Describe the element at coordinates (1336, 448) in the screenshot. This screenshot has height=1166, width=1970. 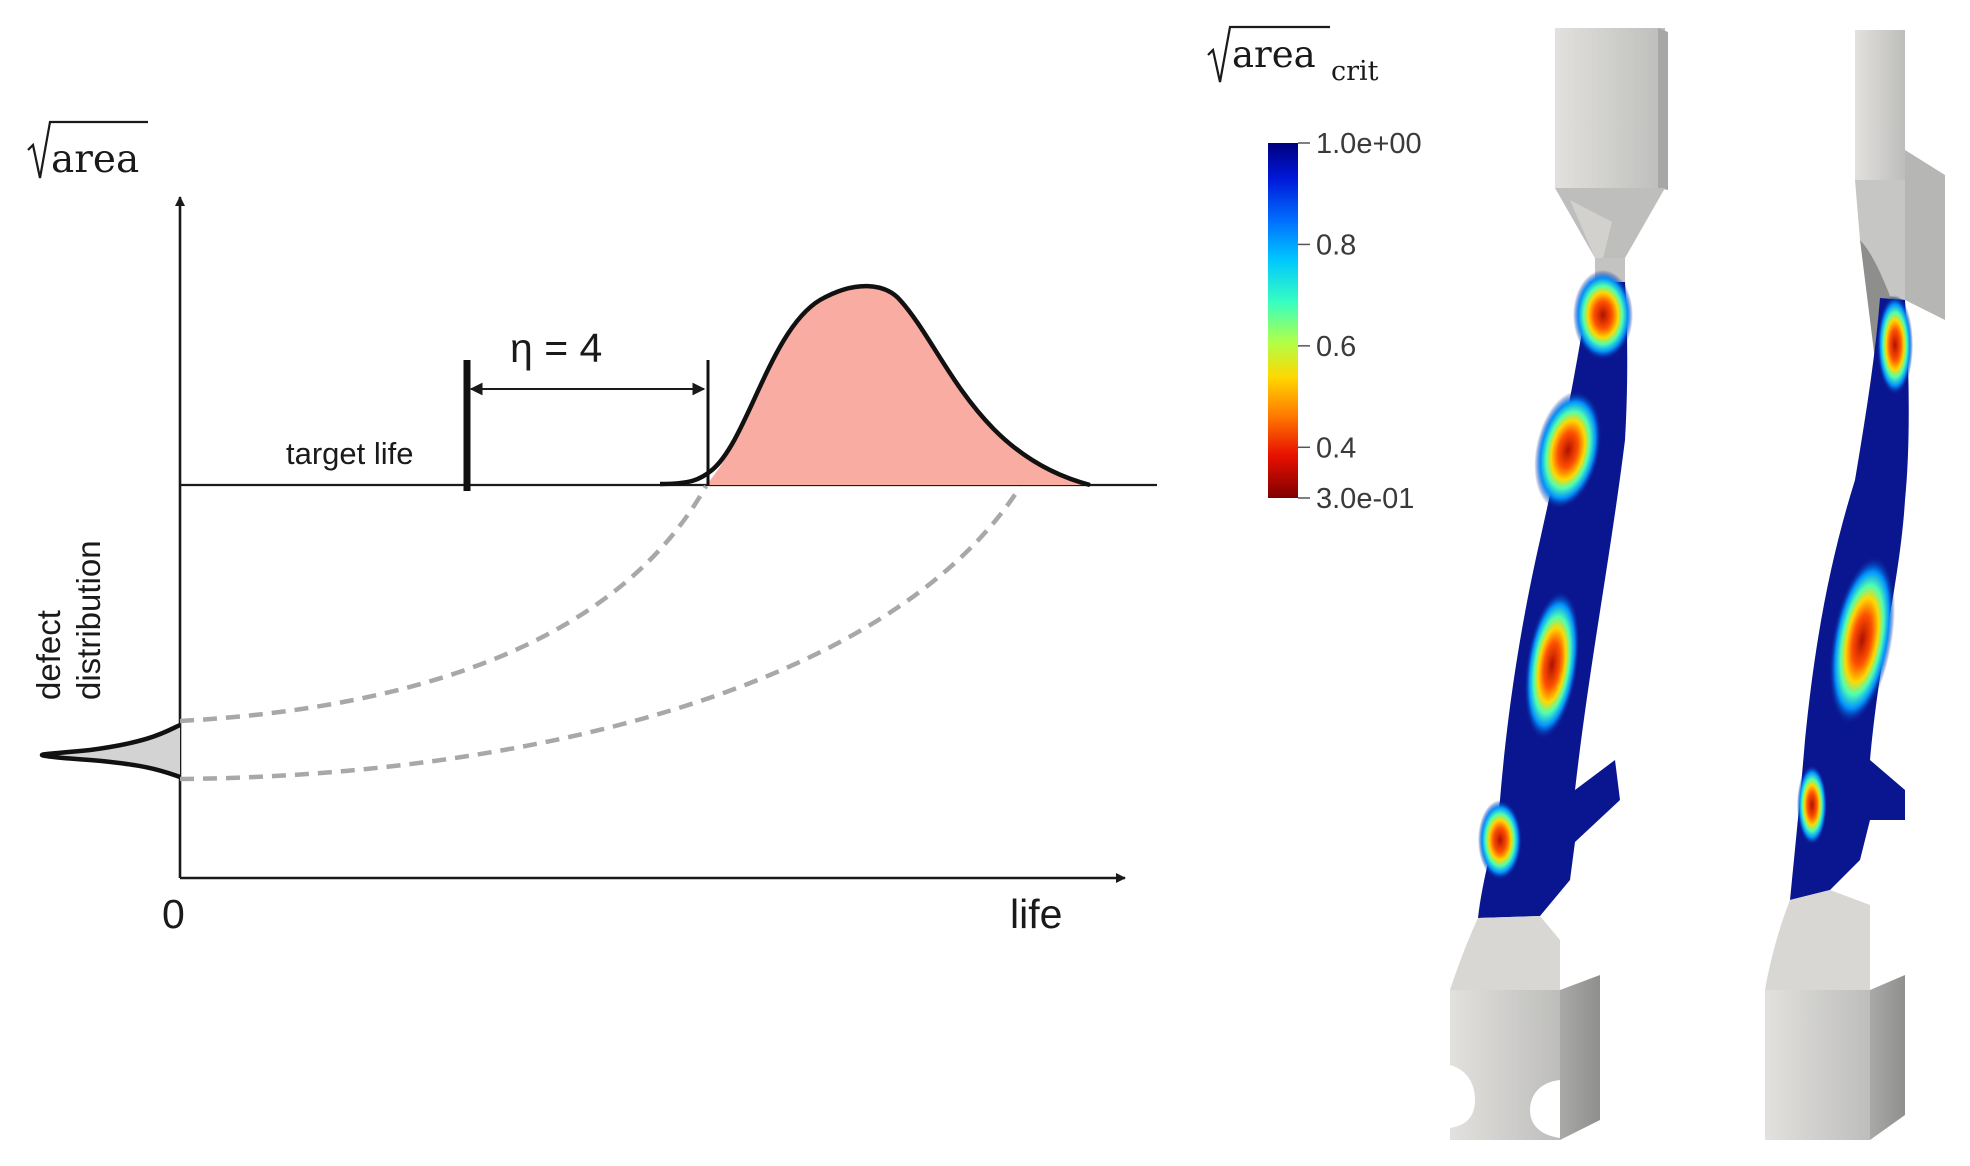
I see `colorbar-tick-label: 0.4` at that location.